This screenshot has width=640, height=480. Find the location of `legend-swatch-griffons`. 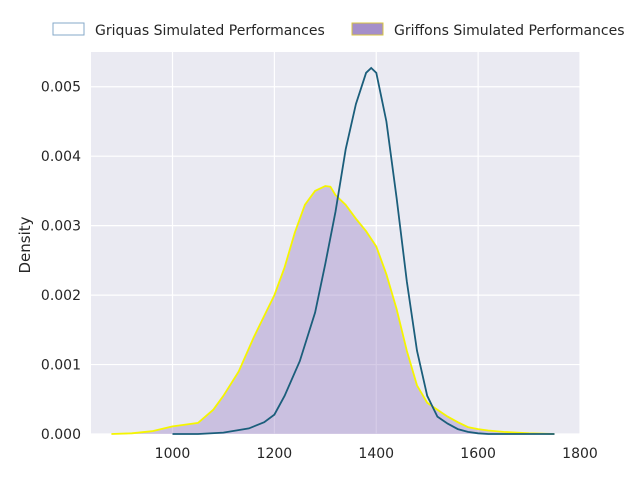

legend-swatch-griffons is located at coordinates (367, 29).